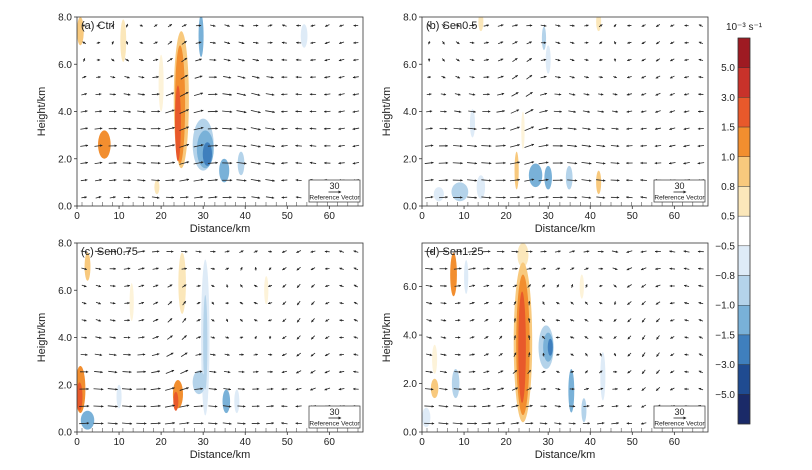 This screenshot has height=470, width=812. Describe the element at coordinates (334, 198) in the screenshot. I see `reference-vector-label: Reference Vector` at that location.